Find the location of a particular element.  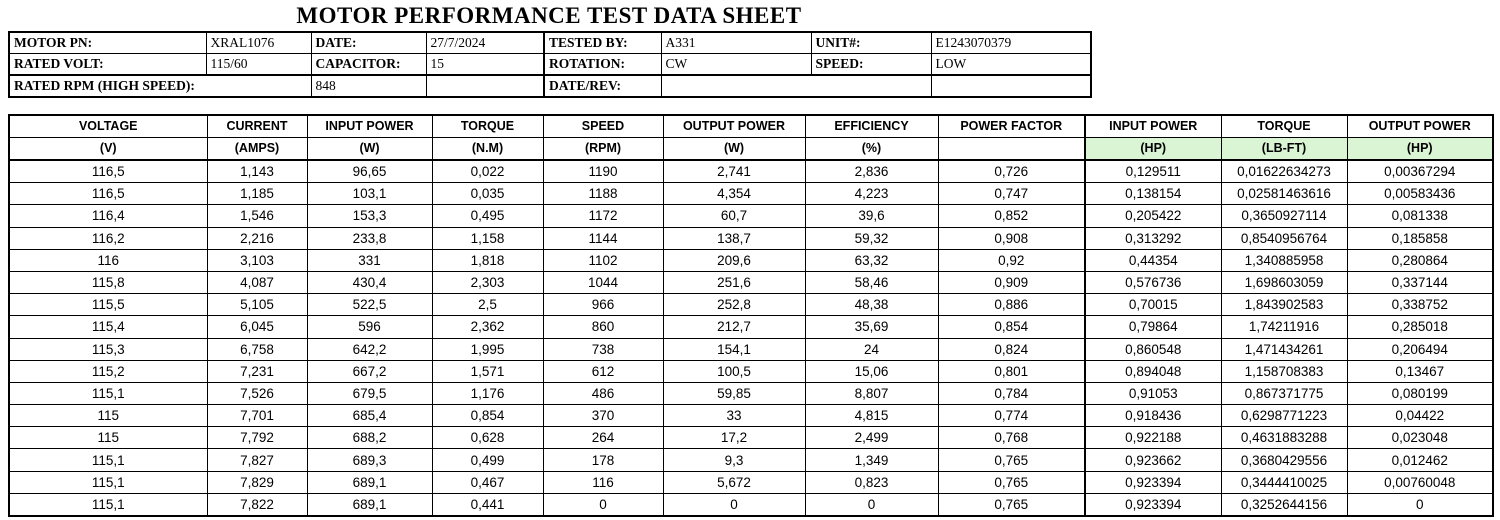

table-cell: 0,338752 is located at coordinates (1420, 305).